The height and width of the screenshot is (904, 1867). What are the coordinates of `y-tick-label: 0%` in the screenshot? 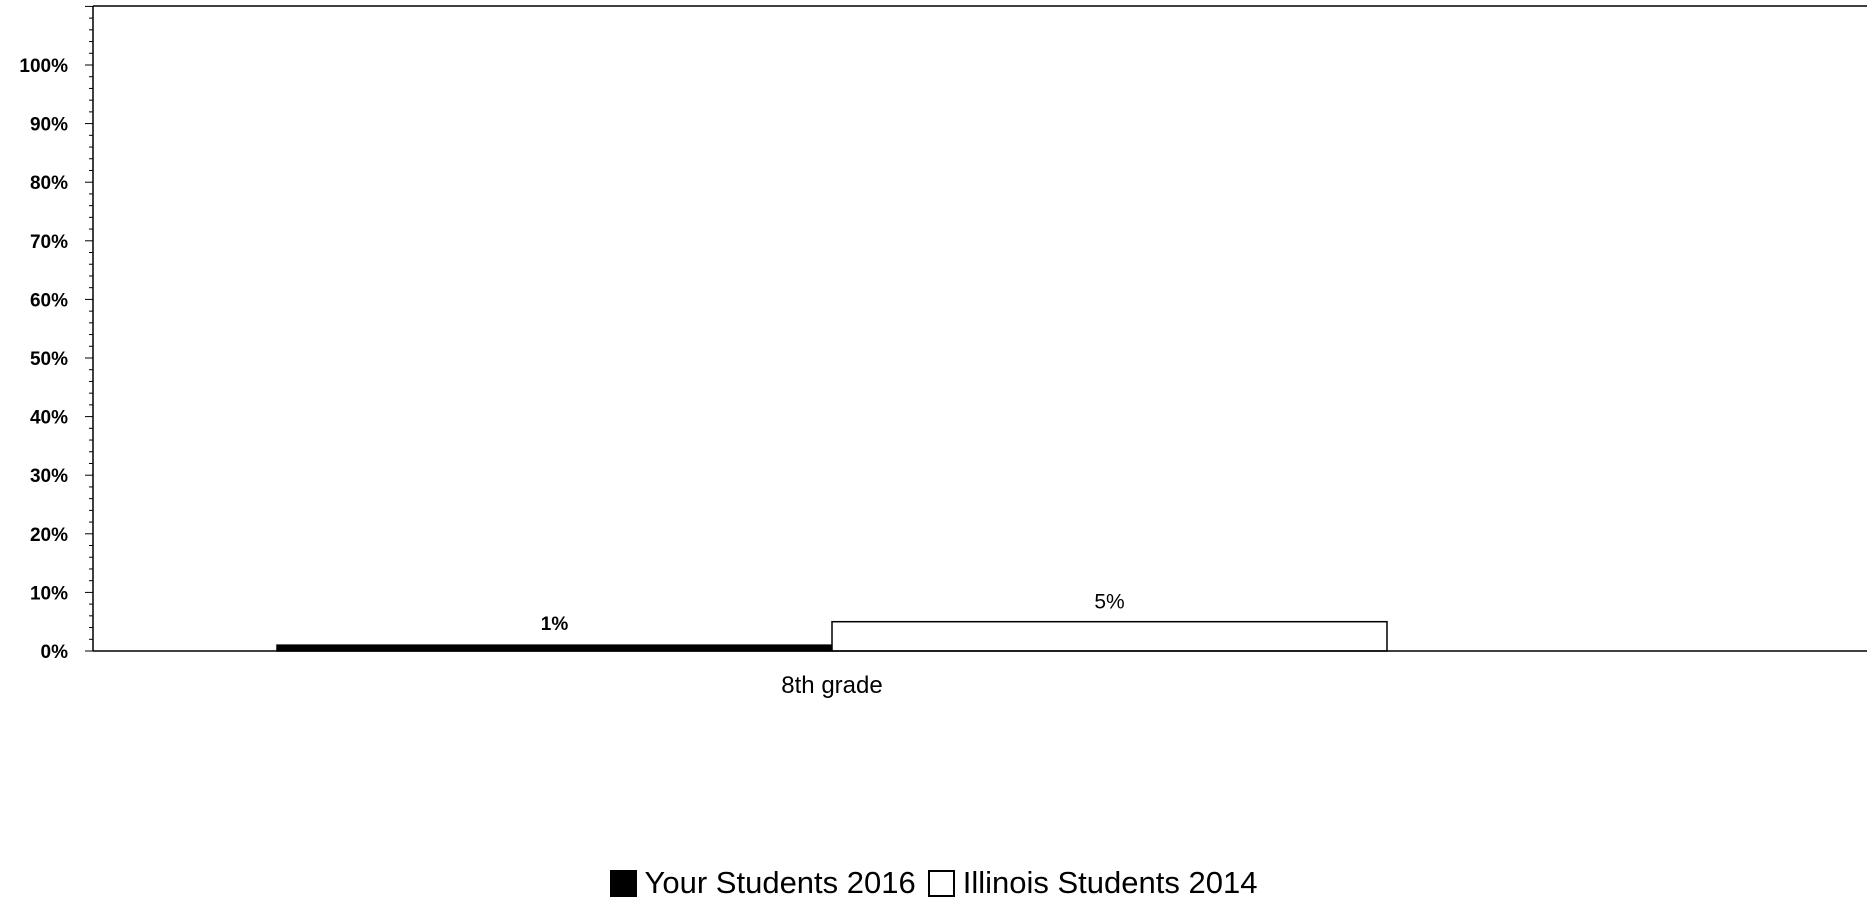 It's located at (55, 652).